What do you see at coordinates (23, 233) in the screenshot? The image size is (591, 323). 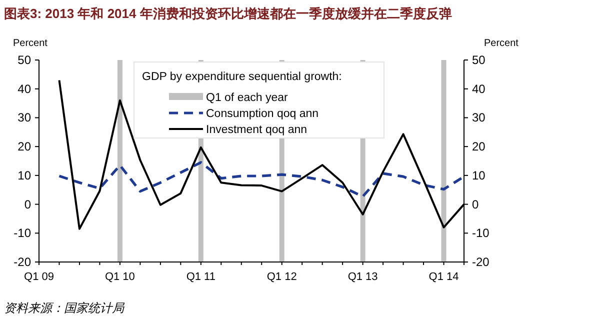 I see `y-tick-label: -10` at bounding box center [23, 233].